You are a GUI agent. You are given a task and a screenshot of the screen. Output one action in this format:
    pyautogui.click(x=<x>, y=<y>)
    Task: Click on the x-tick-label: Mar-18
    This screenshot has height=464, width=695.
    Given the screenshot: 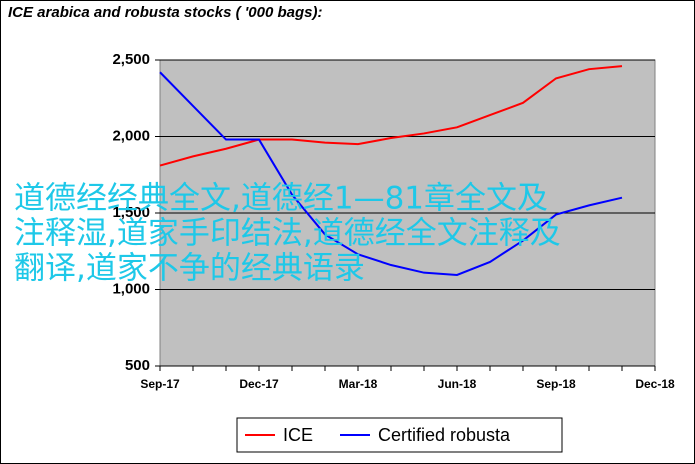 What is the action you would take?
    pyautogui.click(x=358, y=384)
    